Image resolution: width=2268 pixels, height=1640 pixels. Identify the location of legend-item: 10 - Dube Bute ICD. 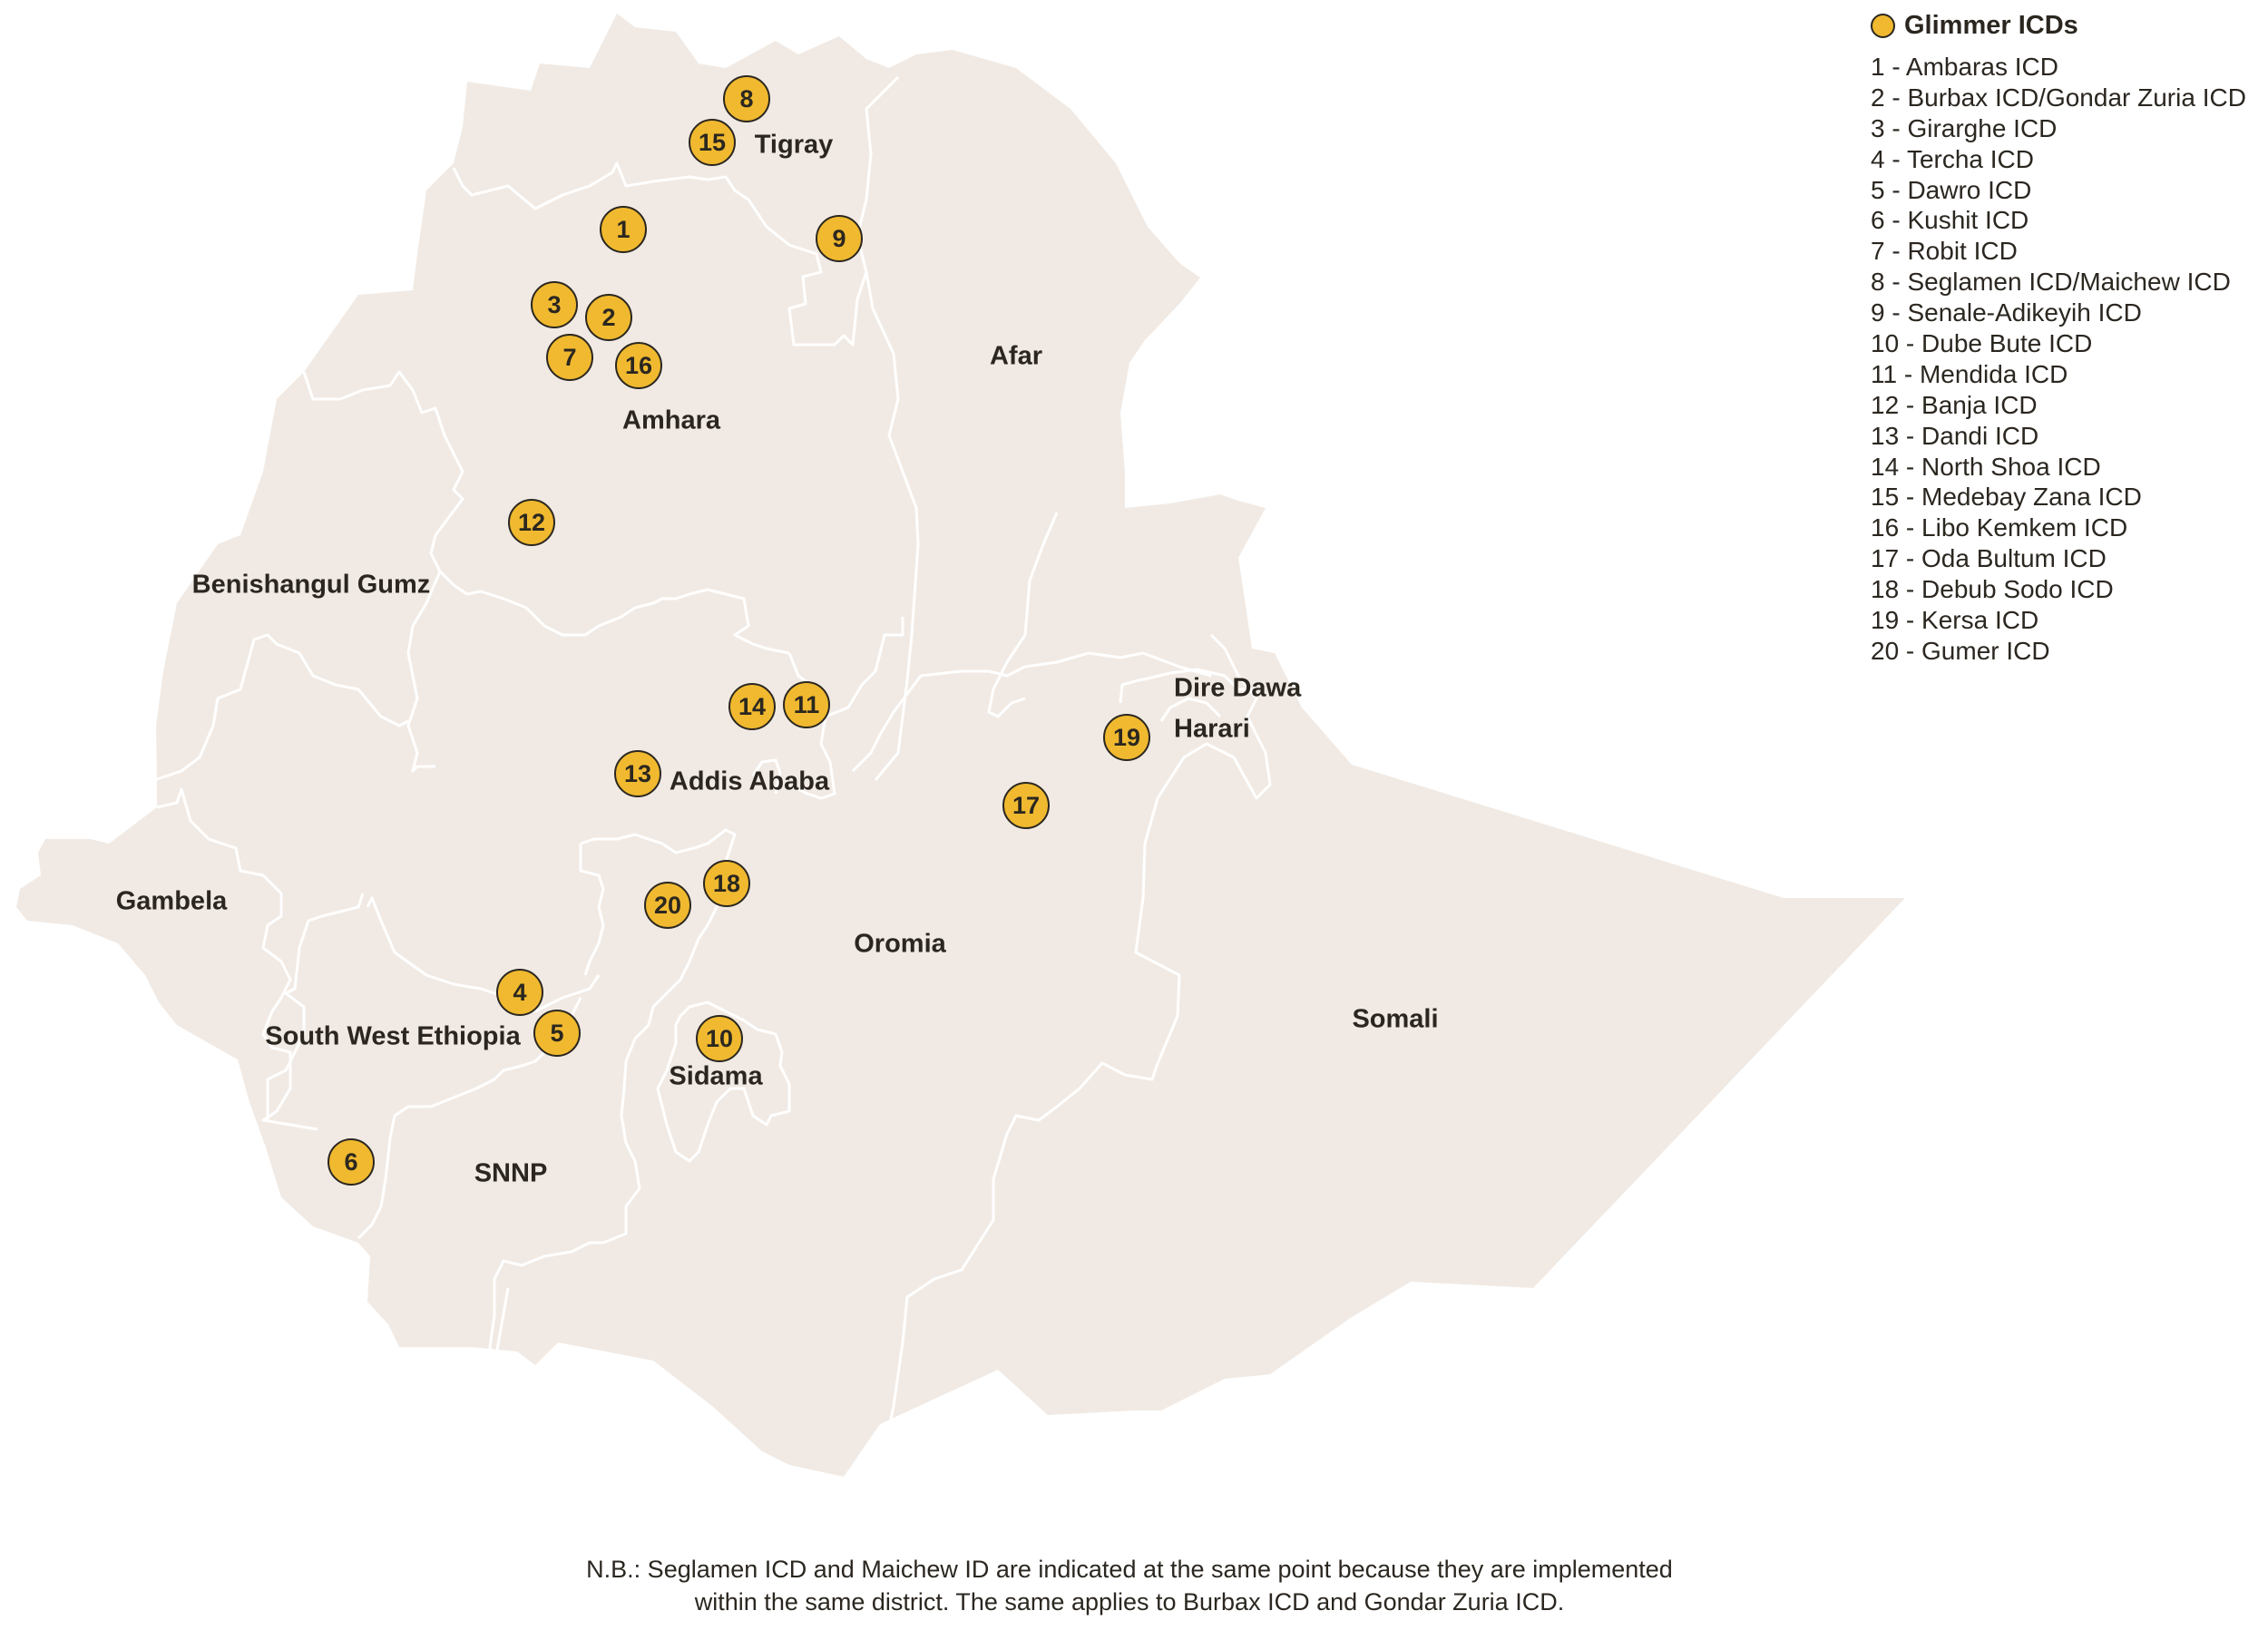
(1982, 344).